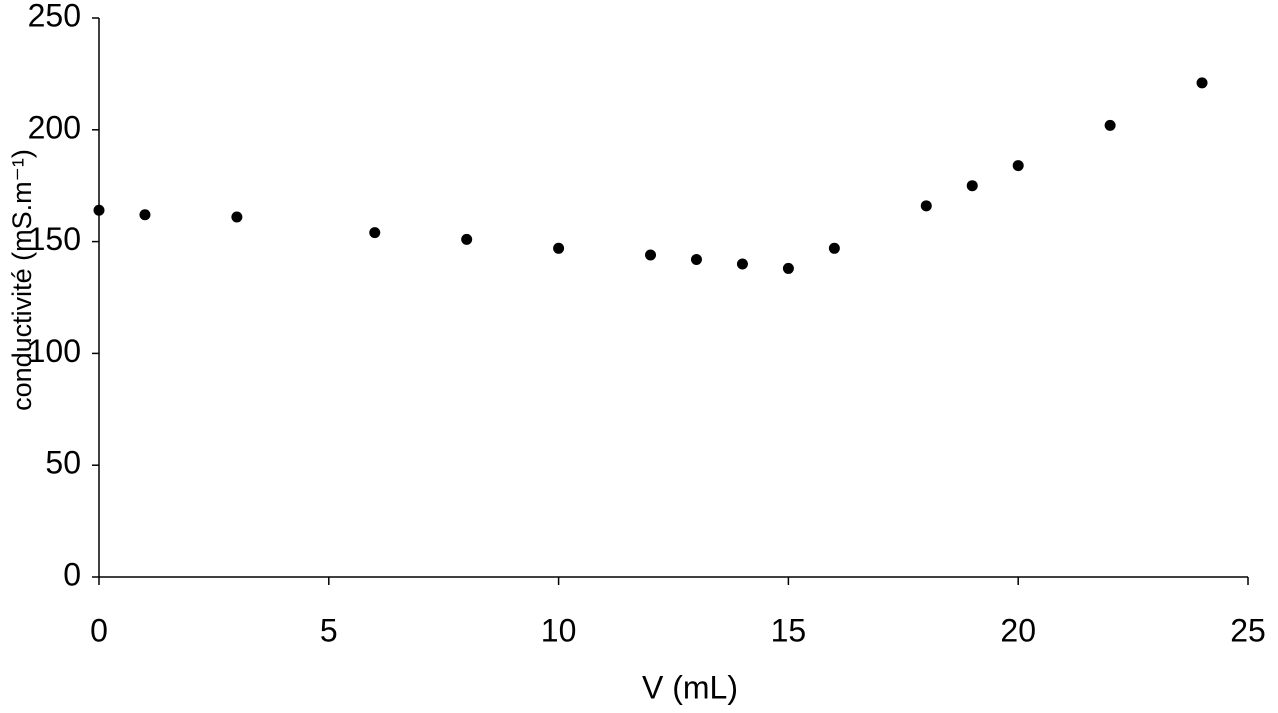  I want to click on y-tick-label: 250, so click(54, 16).